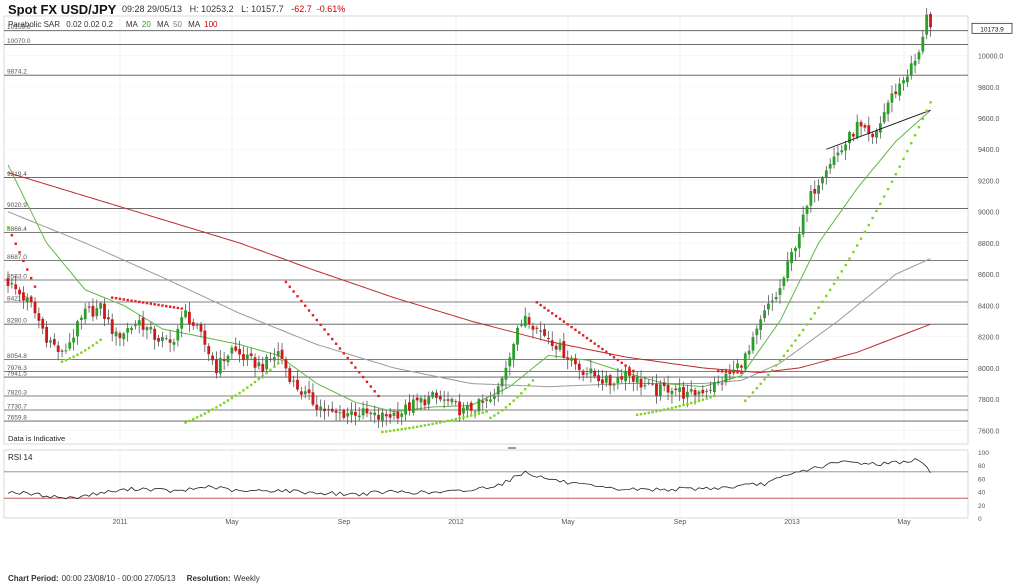 The height and width of the screenshot is (586, 1024). Describe the element at coordinates (17, 356) in the screenshot. I see `price-level-label: 8054.8` at that location.